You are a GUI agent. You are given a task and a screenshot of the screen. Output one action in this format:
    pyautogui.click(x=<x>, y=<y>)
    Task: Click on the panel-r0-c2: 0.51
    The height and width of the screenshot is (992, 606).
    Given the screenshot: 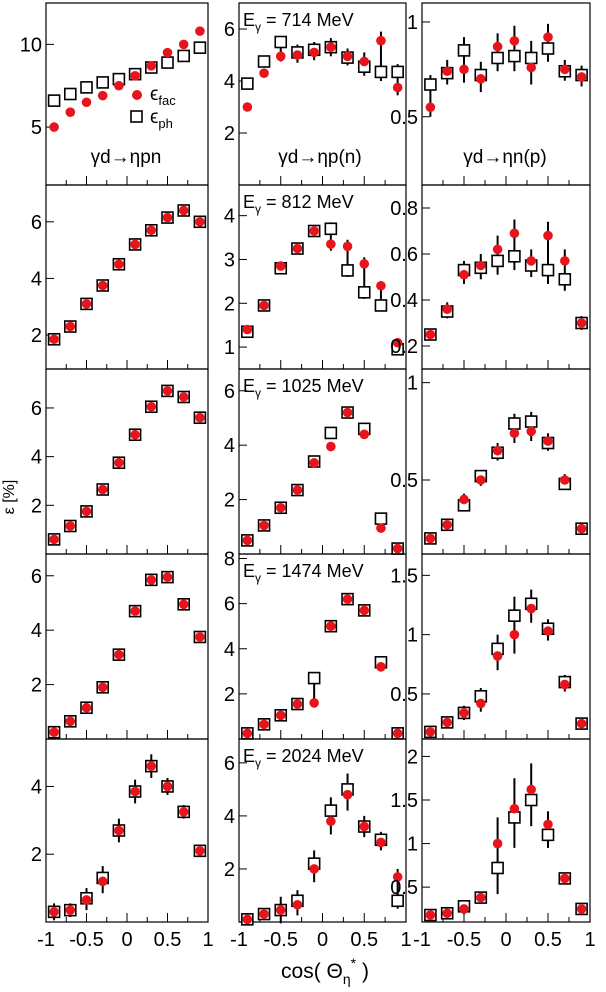 What is the action you would take?
    pyautogui.click(x=490, y=94)
    